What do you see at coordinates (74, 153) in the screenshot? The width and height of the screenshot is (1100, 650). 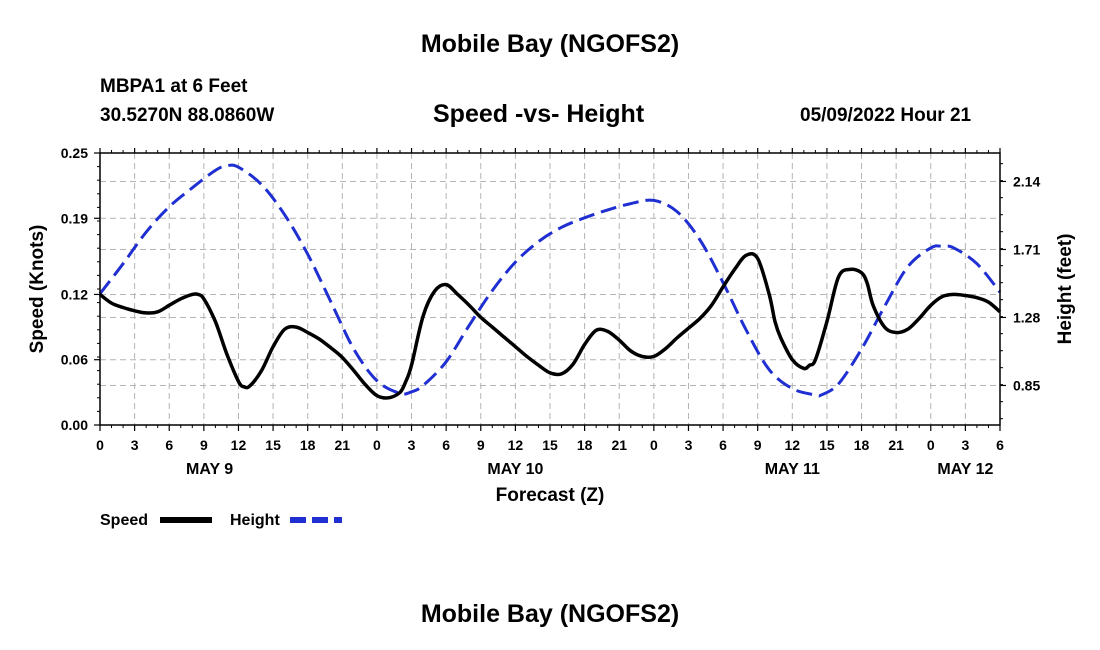 I see `y-left-tick-label: 0.25` at bounding box center [74, 153].